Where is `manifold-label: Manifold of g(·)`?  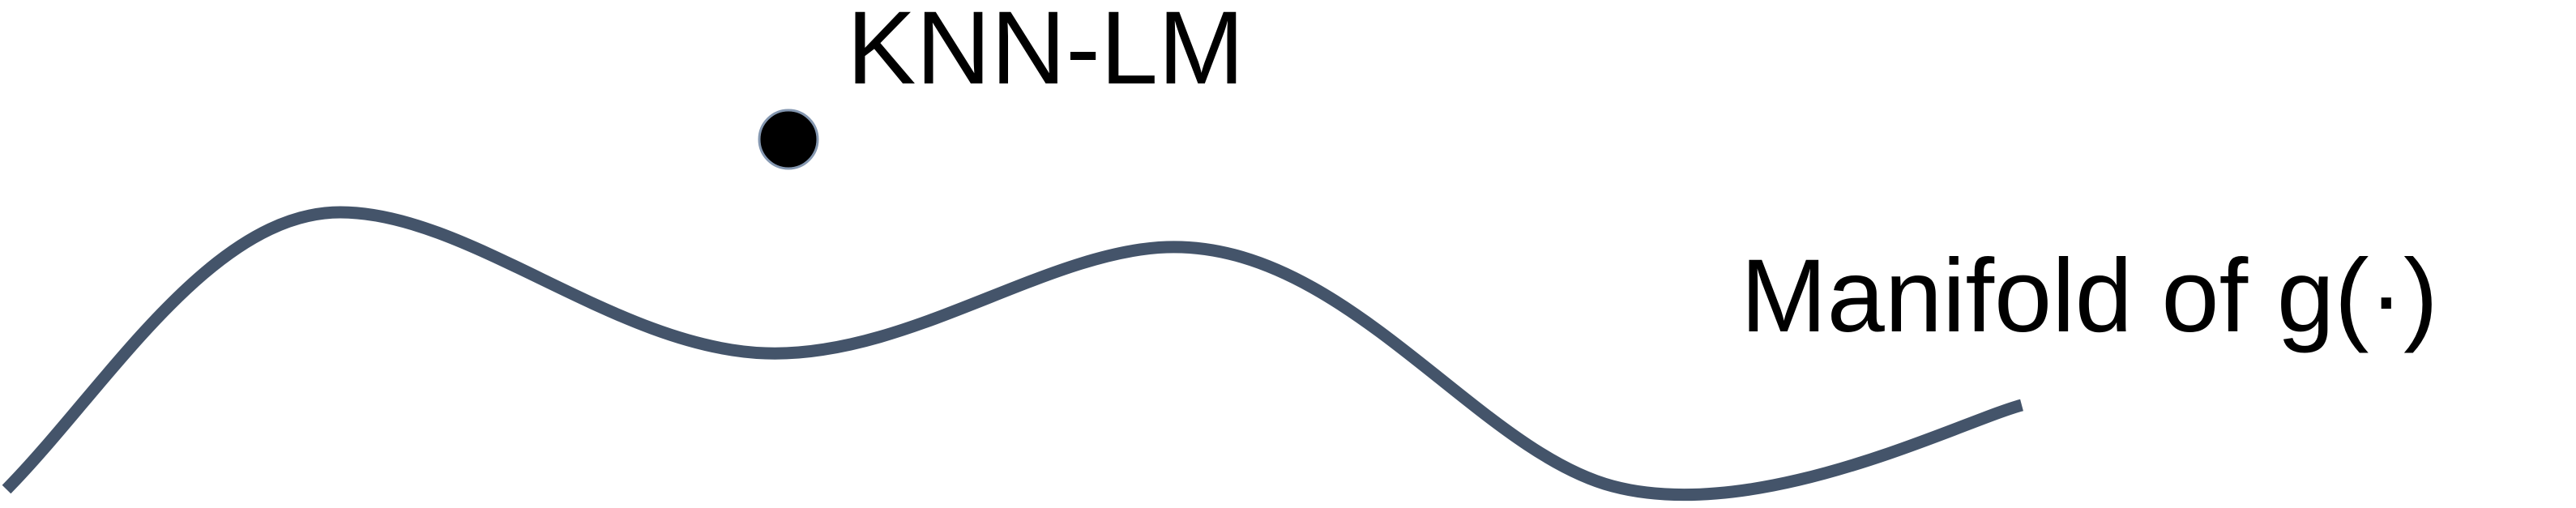 manifold-label: Manifold of g(·) is located at coordinates (2089, 296).